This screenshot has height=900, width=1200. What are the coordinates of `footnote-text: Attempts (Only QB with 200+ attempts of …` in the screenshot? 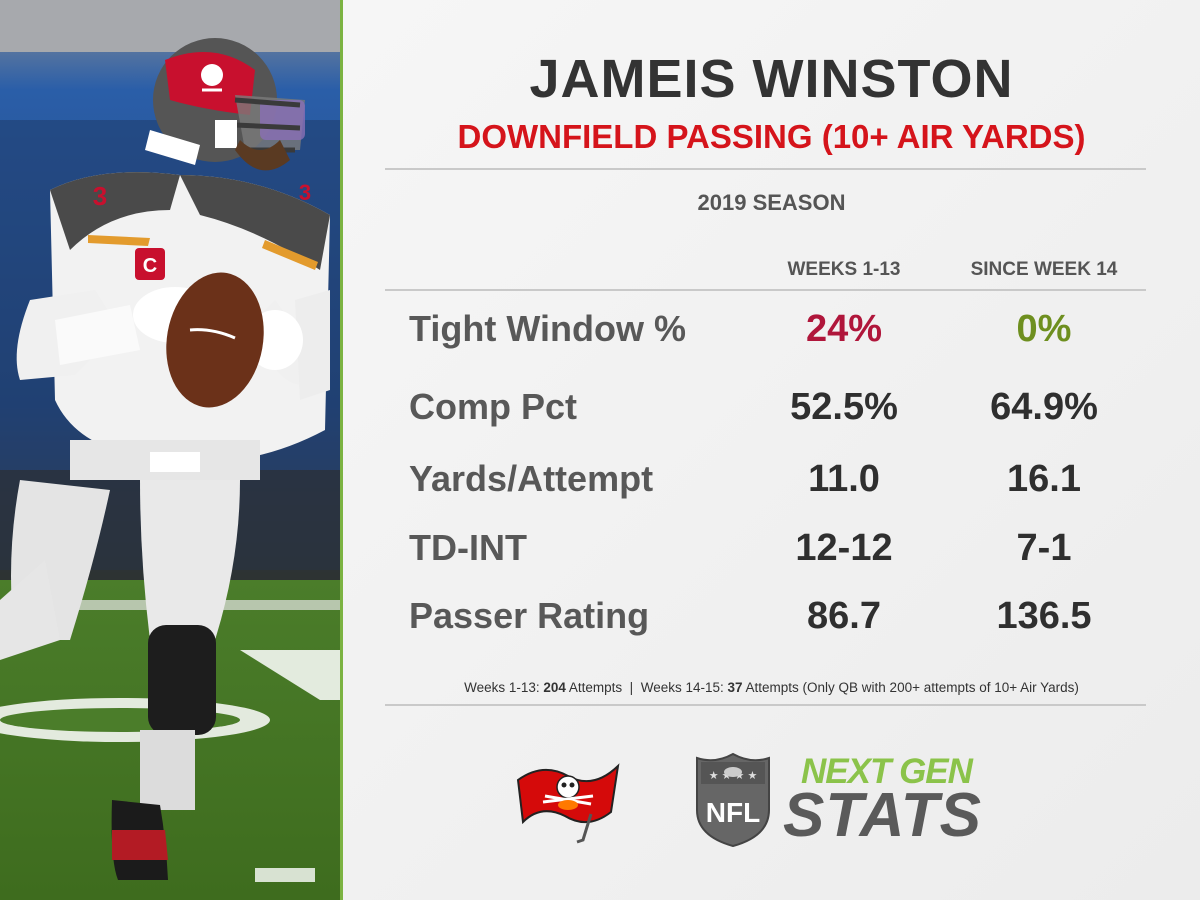 It's located at (910, 687).